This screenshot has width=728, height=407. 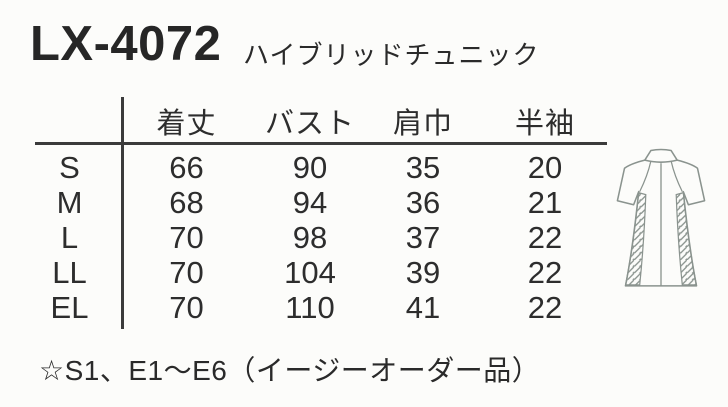 What do you see at coordinates (186, 123) in the screenshot?
I see `column-header-body-length: 着丈` at bounding box center [186, 123].